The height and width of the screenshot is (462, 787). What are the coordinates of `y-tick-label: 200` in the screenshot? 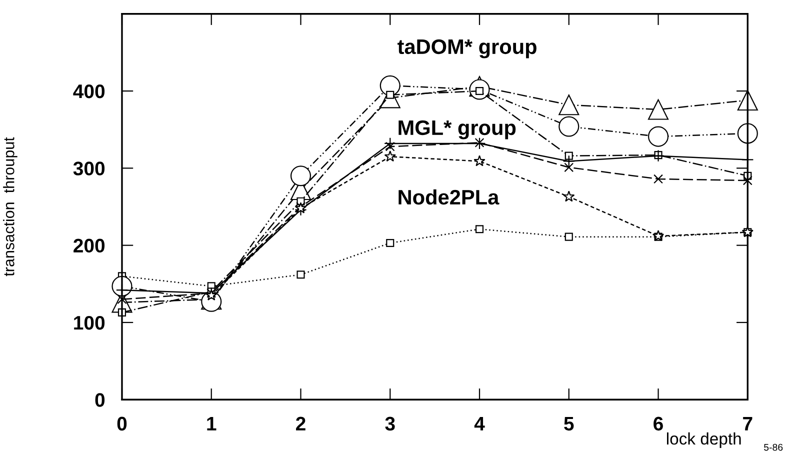 It's located at (89, 245).